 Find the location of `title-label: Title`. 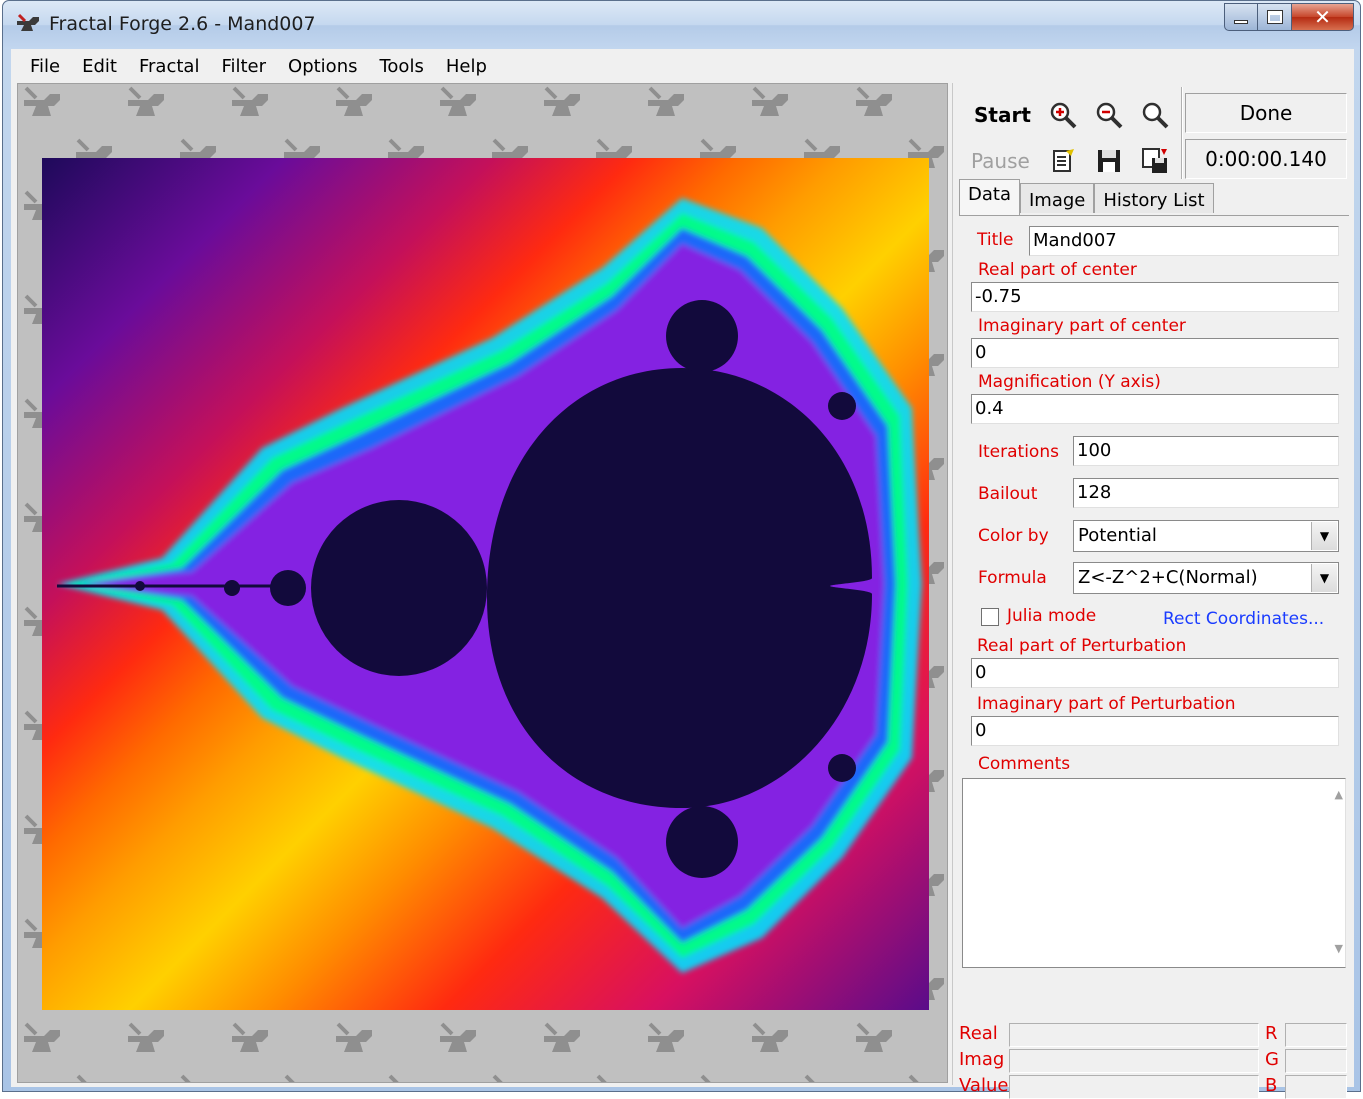

title-label: Title is located at coordinates (995, 240).